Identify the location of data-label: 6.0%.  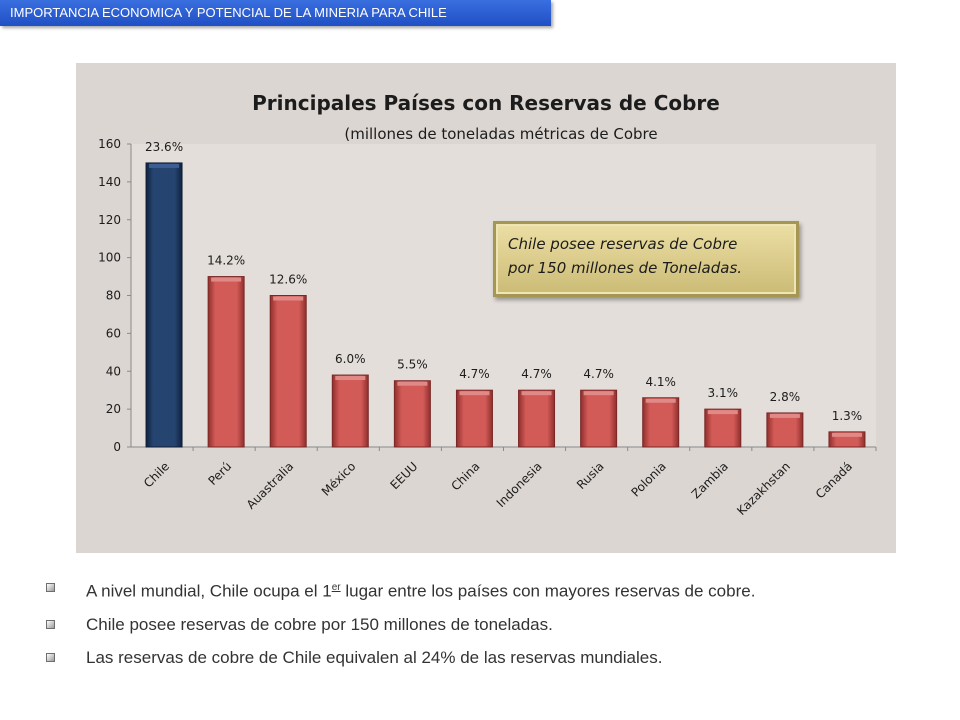
(350, 359).